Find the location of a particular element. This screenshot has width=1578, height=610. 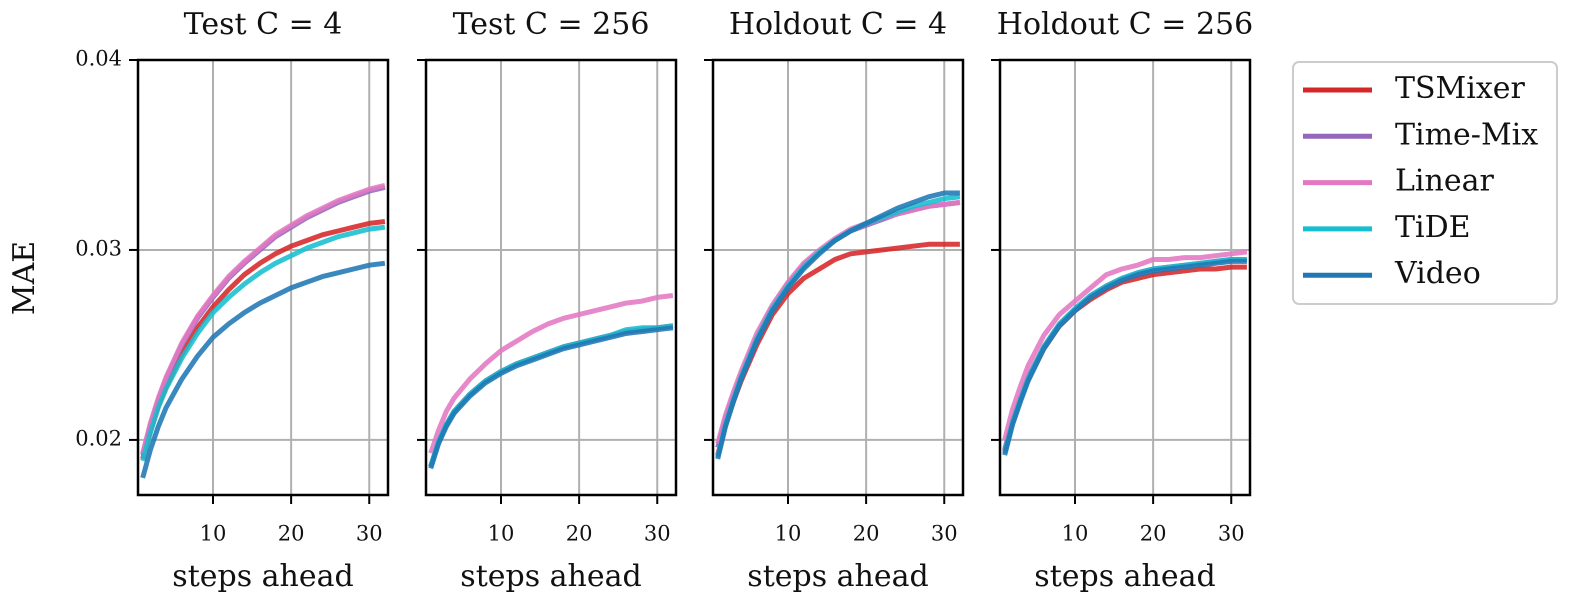

legend-label: Video is located at coordinates (1437, 273).